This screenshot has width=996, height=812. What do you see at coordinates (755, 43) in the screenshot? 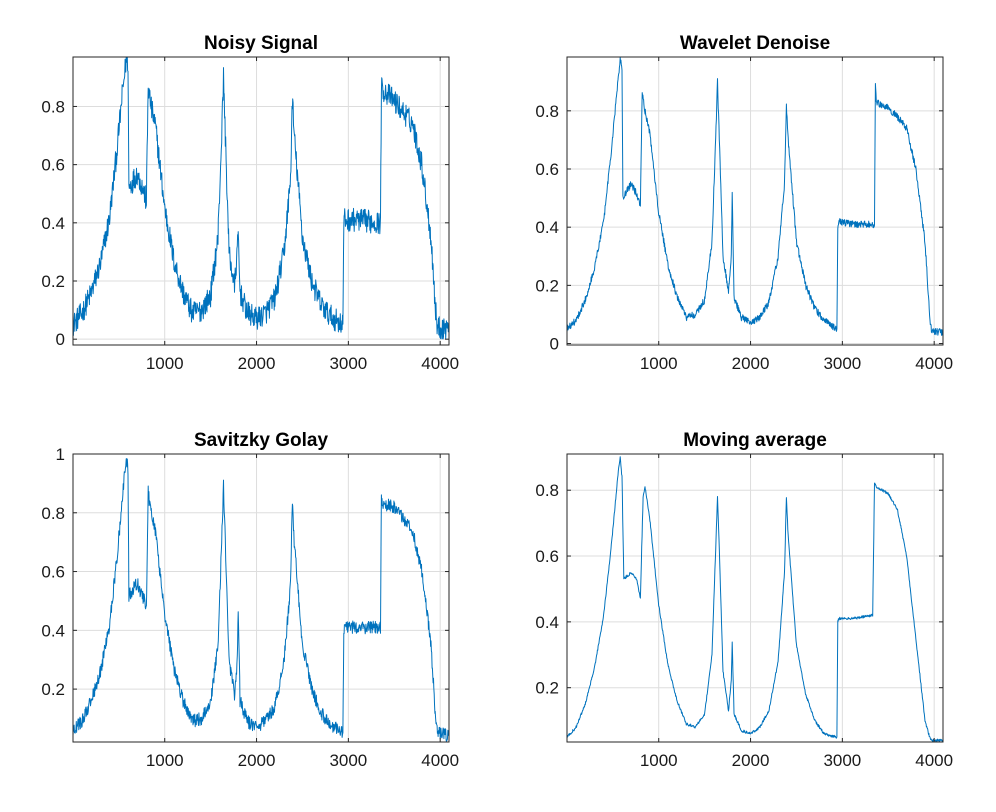
I see `chart-title: Wavelet Denoise` at bounding box center [755, 43].